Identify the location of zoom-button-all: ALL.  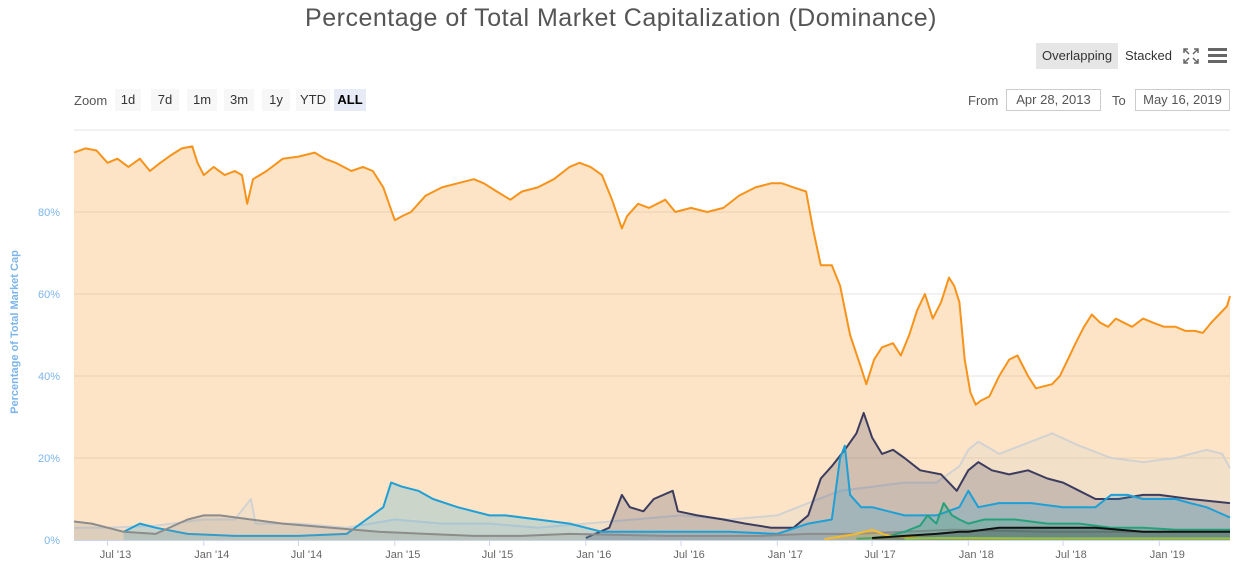
(350, 100).